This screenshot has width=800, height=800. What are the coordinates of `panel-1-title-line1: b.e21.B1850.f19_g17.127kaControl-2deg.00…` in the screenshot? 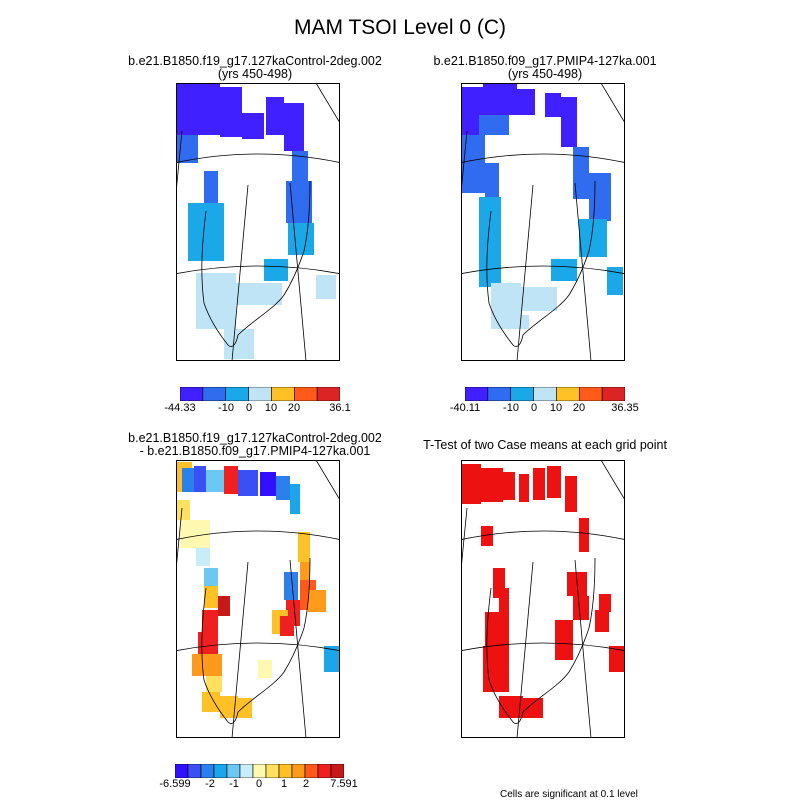 It's located at (255, 61).